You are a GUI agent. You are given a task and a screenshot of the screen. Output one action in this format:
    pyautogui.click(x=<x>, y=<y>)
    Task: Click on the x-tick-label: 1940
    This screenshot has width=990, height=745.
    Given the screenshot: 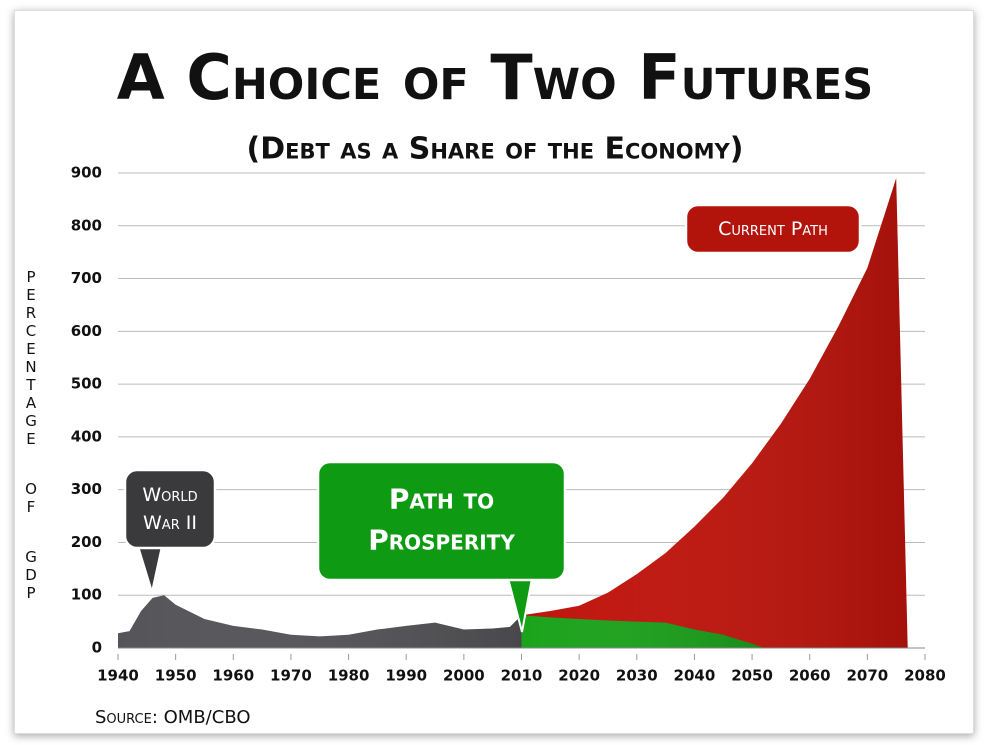 What is the action you would take?
    pyautogui.click(x=118, y=676)
    